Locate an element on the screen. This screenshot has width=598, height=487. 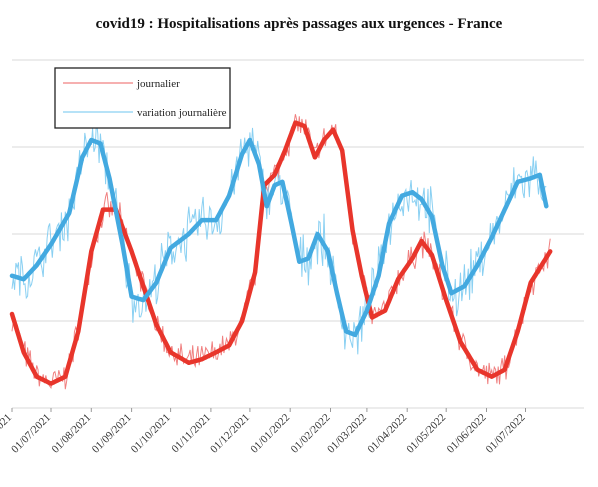
legend-box is located at coordinates (142, 98).